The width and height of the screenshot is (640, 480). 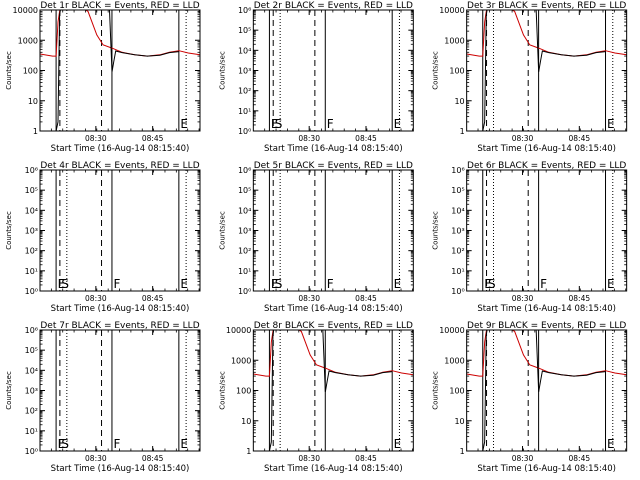 I want to click on chart-title: Det 1r BLACK = Events, RED = LLD, so click(x=119, y=6).